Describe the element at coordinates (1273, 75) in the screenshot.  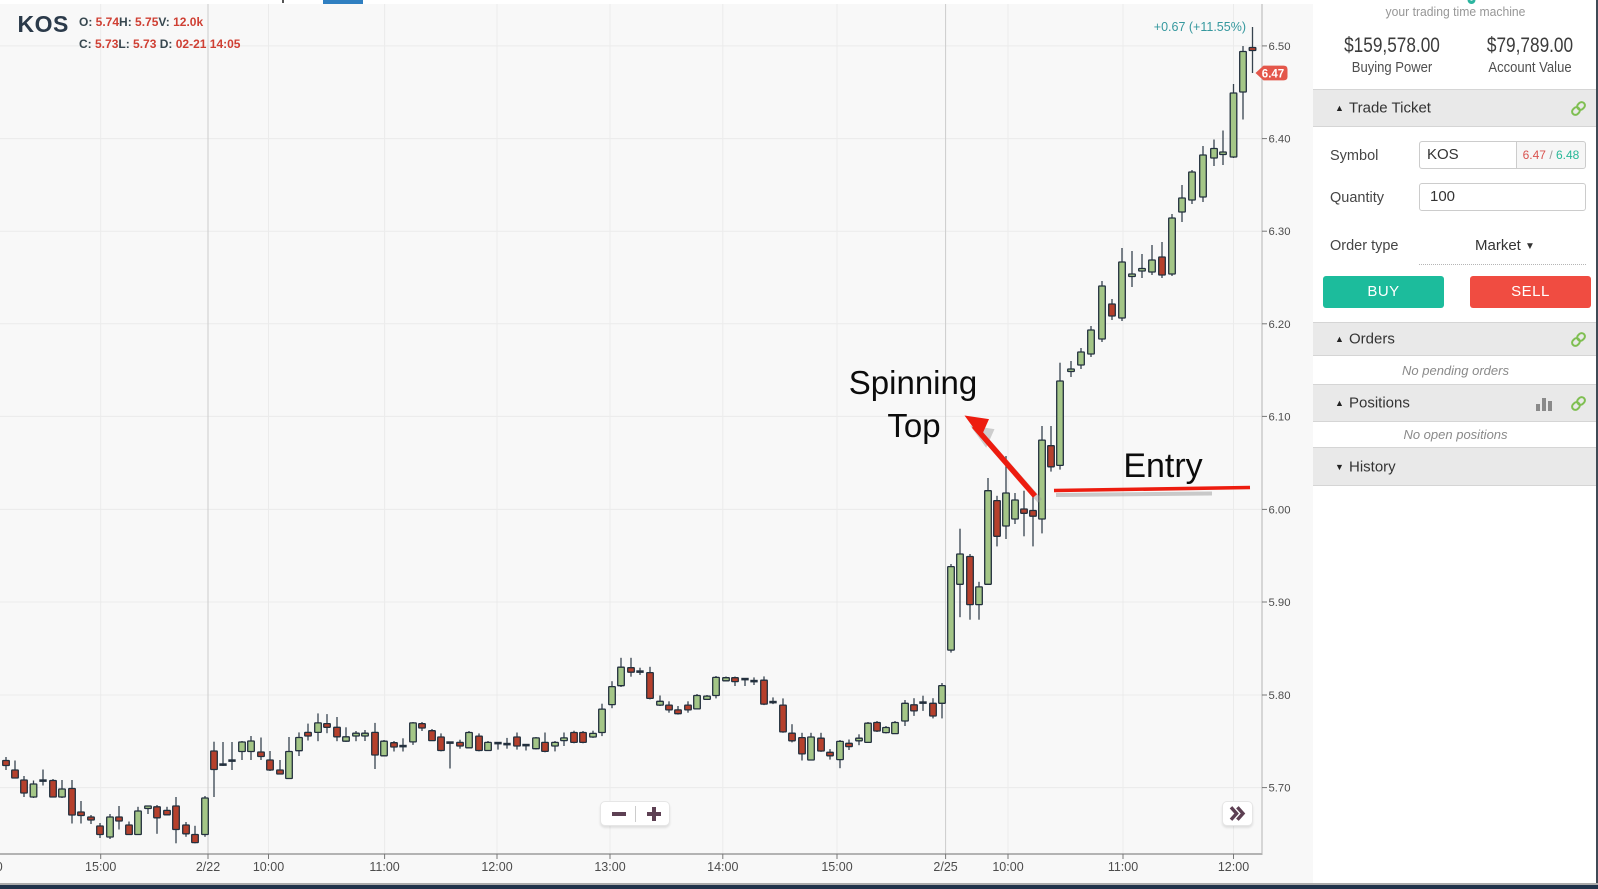
I see `svg-text: 6.47` at that location.